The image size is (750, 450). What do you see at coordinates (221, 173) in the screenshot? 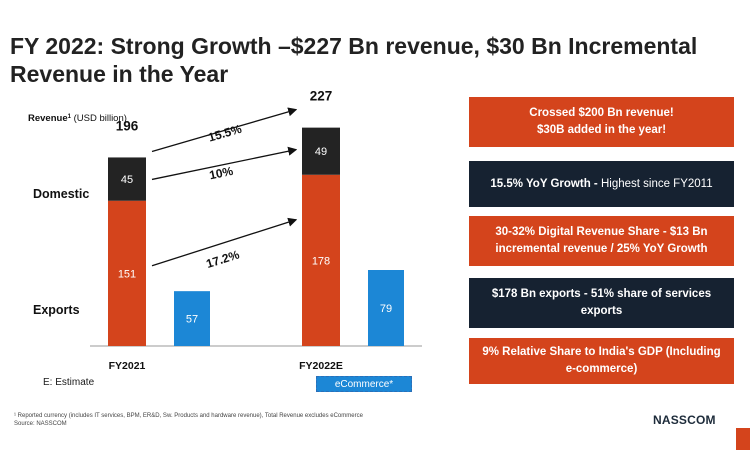
I see `growth-label-domestic: 10%` at bounding box center [221, 173].